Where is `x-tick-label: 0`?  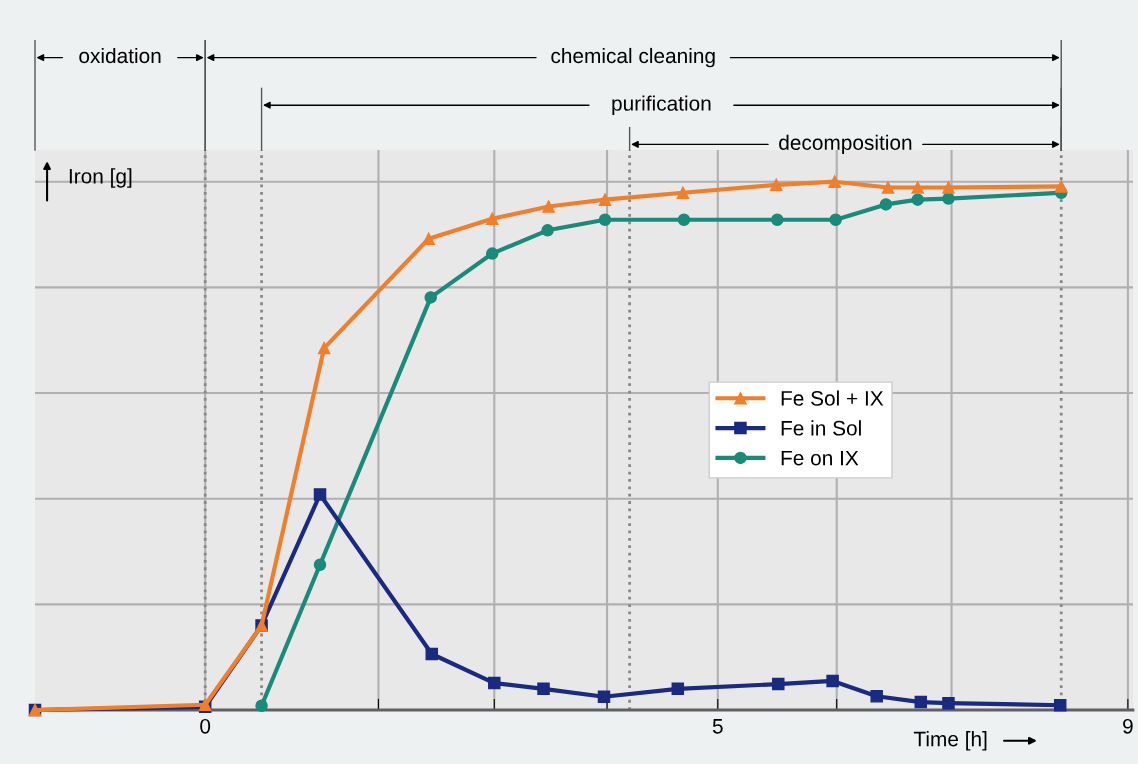 x-tick-label: 0 is located at coordinates (205, 726).